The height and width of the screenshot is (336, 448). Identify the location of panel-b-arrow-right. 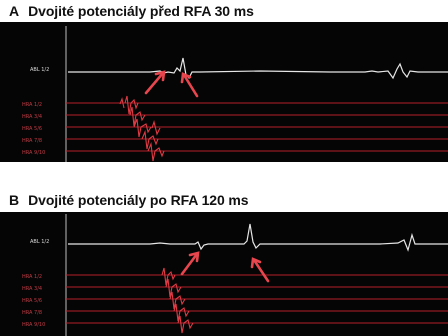
(261, 270).